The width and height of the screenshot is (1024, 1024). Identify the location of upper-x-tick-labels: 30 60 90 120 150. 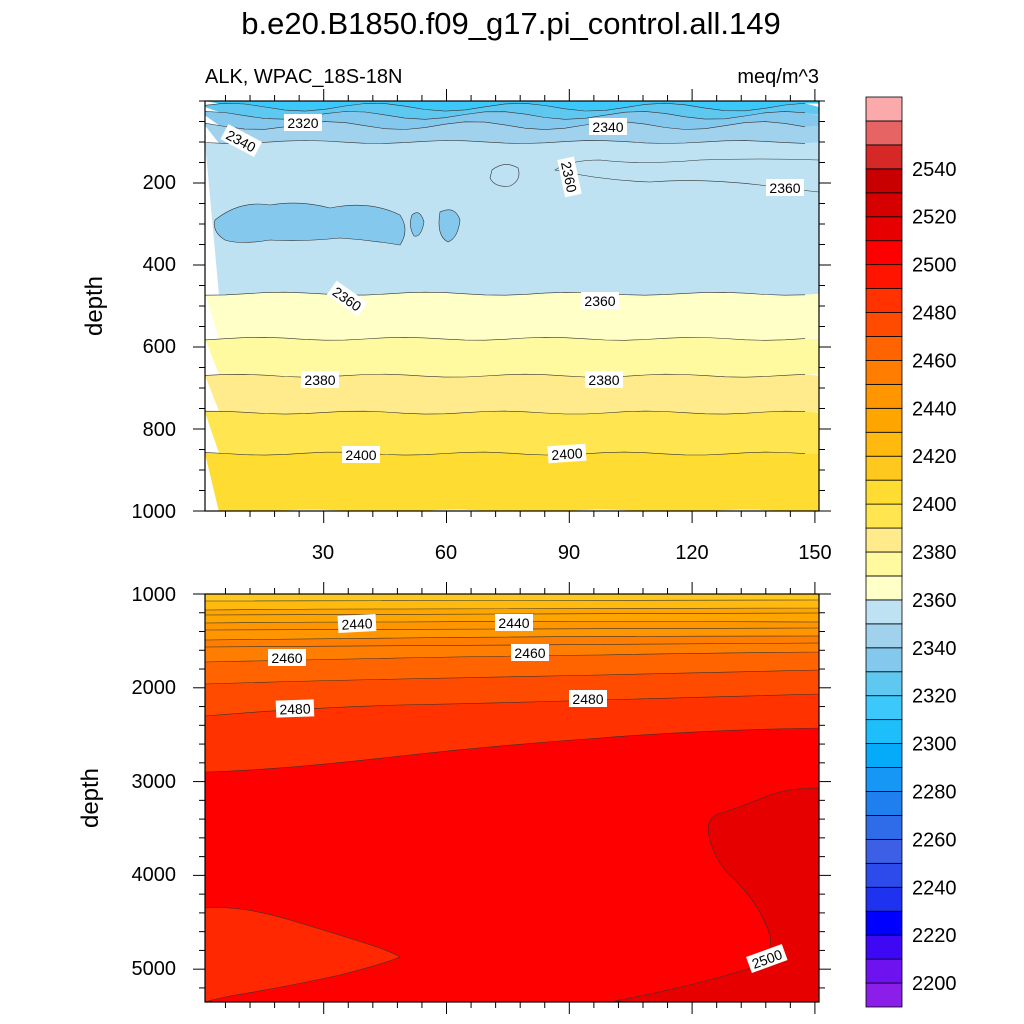
(572, 553).